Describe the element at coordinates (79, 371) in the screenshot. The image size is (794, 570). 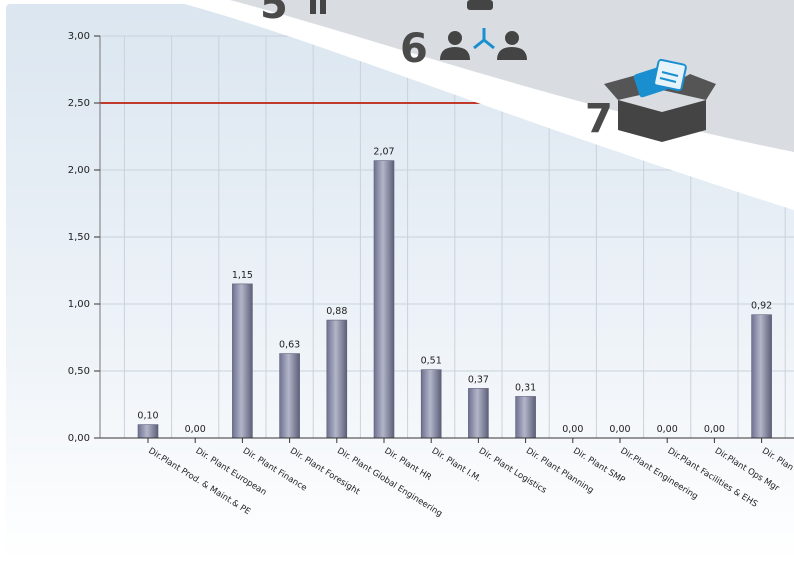
I see `y-tick-label: 0,50` at that location.